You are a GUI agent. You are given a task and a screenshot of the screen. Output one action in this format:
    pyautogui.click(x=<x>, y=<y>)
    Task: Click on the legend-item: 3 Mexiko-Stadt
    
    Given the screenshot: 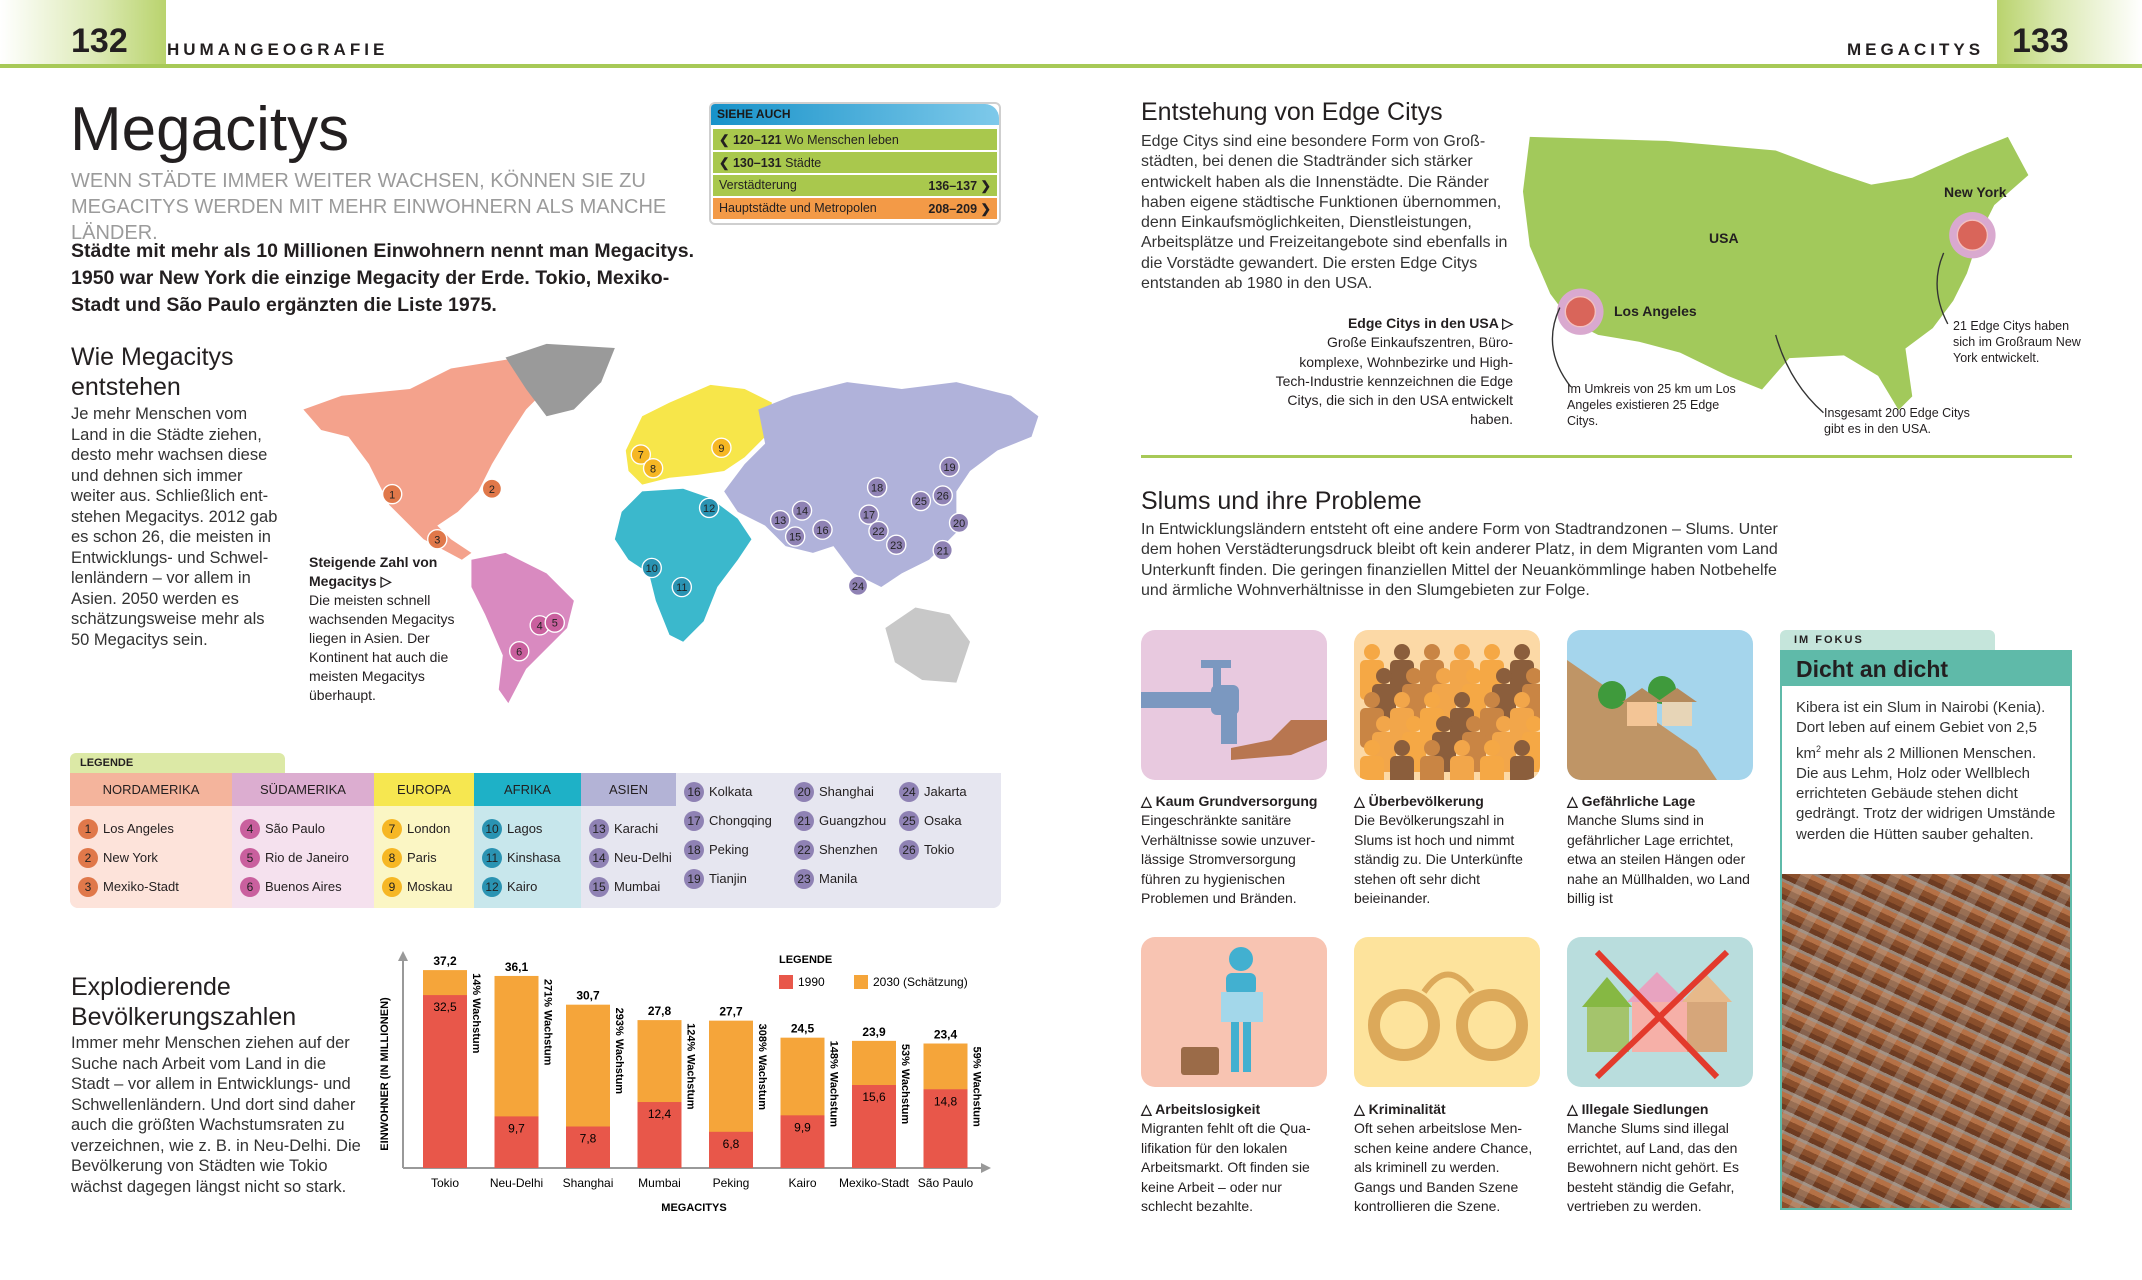 What is the action you would take?
    pyautogui.click(x=151, y=886)
    